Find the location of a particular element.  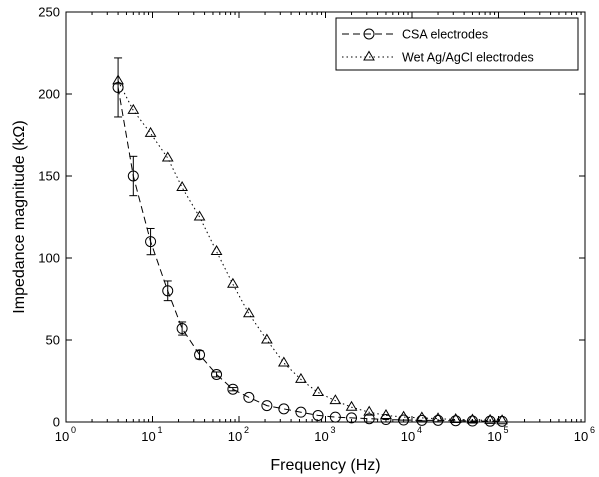

x-tick-exponent: 6 is located at coordinates (592, 430).